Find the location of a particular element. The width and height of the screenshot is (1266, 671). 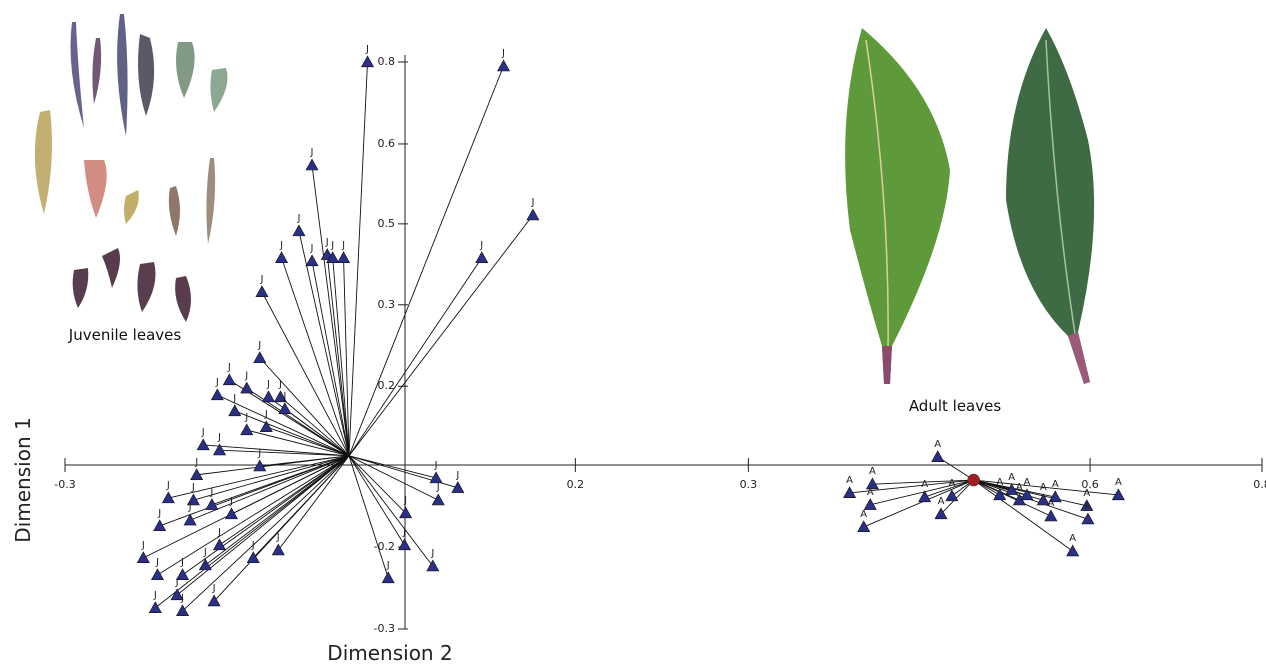

series-caption: Adult leaves is located at coordinates (955, 406).